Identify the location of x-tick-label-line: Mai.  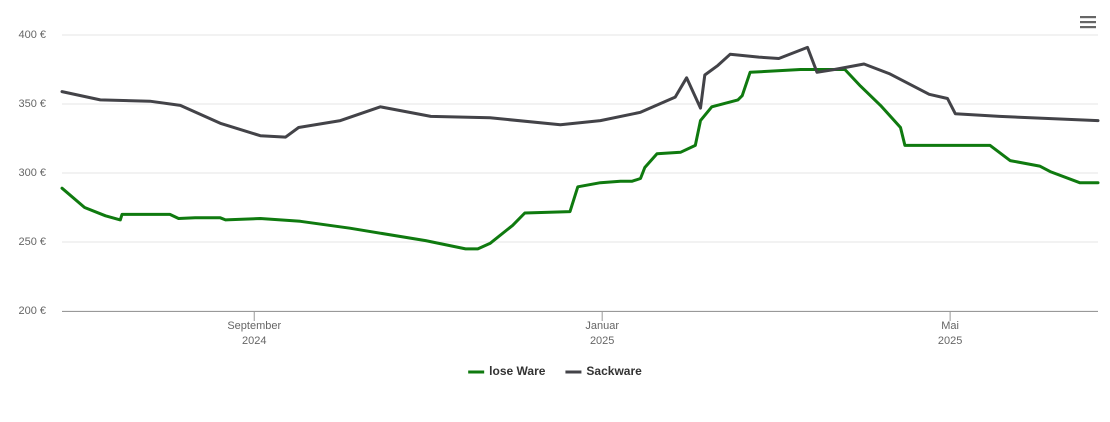
(950, 326).